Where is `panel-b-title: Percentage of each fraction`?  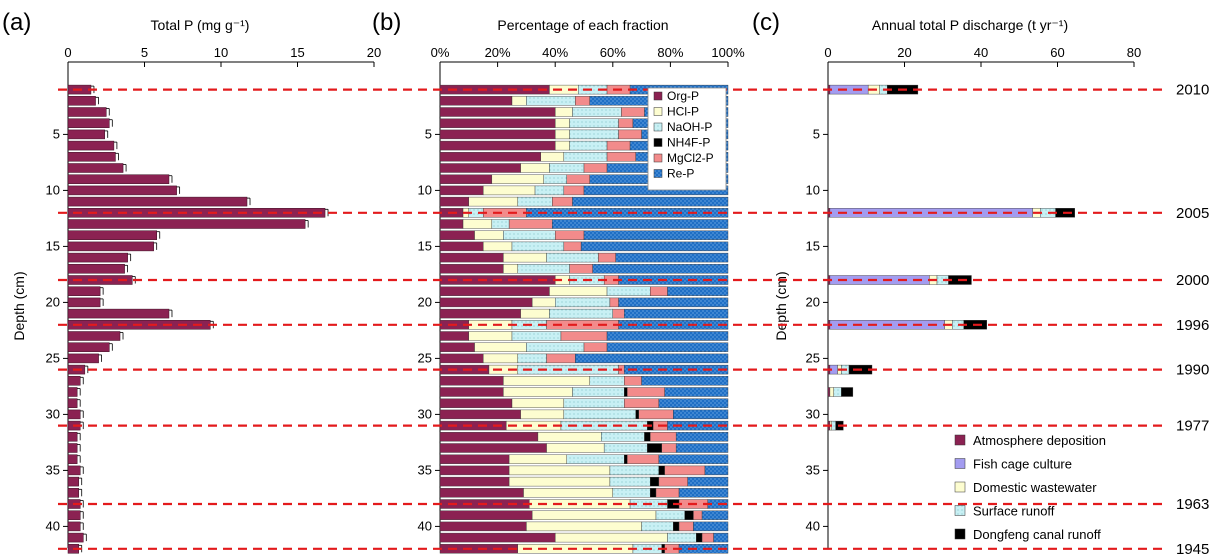 panel-b-title: Percentage of each fraction is located at coordinates (582, 25).